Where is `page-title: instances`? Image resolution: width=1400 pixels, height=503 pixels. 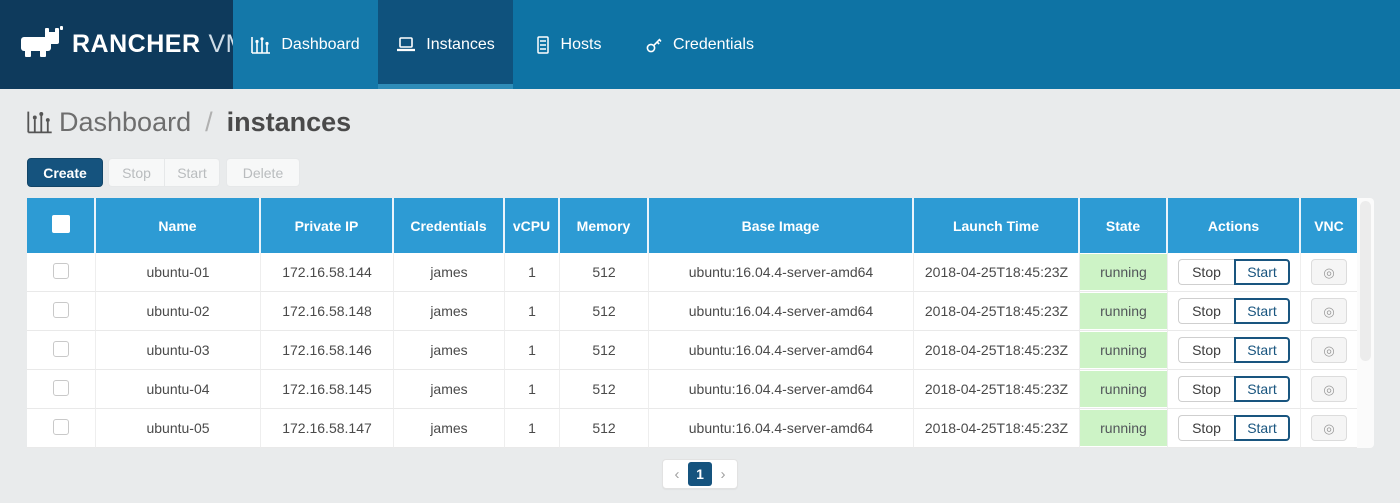 page-title: instances is located at coordinates (289, 121).